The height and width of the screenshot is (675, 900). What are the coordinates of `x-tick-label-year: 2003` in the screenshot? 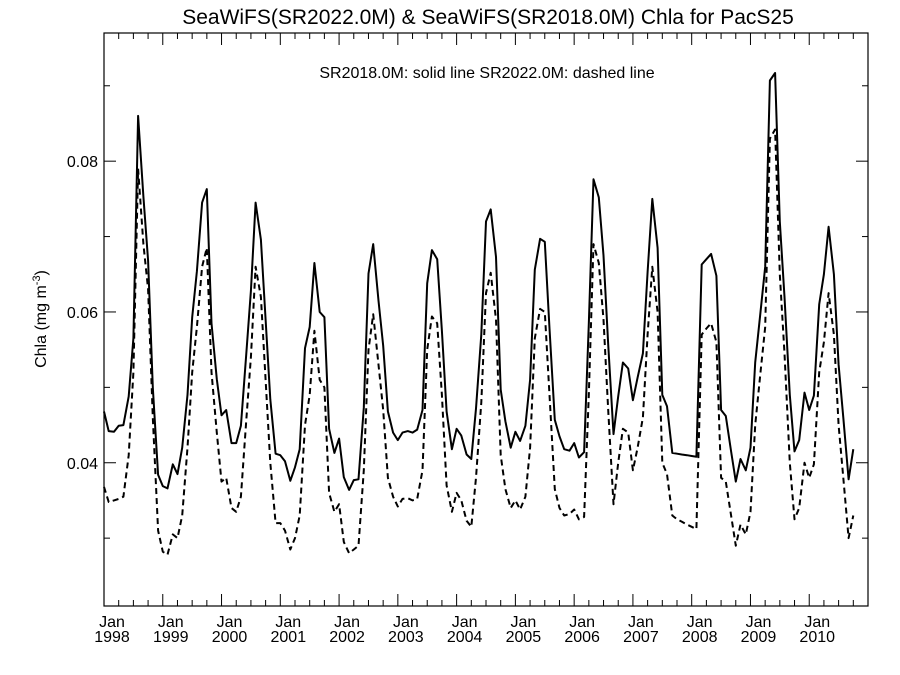 It's located at (406, 637).